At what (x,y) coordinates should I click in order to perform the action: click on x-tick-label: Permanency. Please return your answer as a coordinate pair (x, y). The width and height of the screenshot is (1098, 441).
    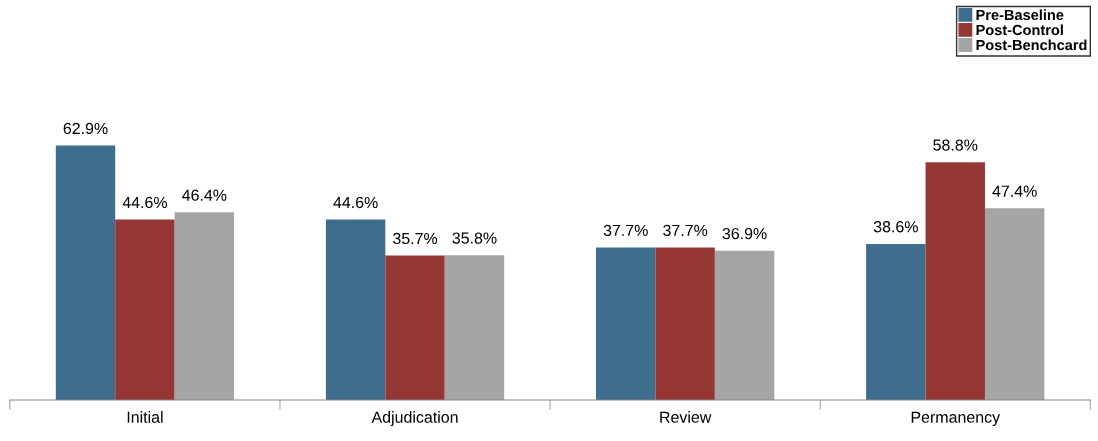
    Looking at the image, I should click on (956, 418).